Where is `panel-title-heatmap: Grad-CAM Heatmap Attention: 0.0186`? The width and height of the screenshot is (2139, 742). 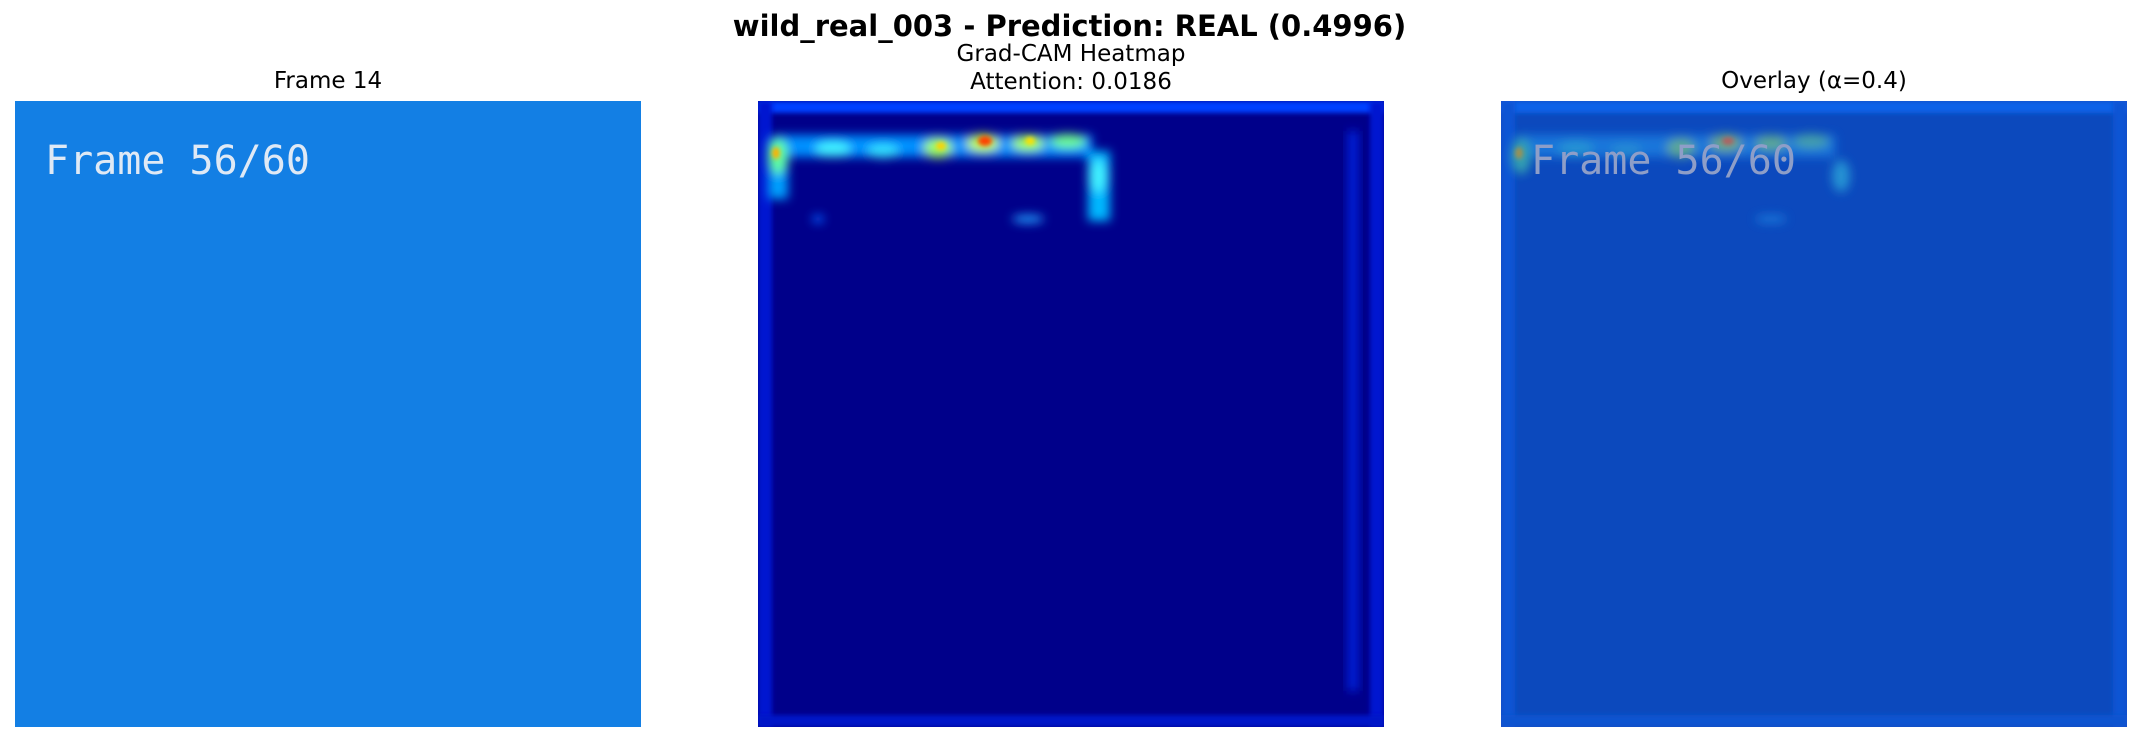
panel-title-heatmap: Grad-CAM Heatmap Attention: 0.0186 is located at coordinates (1071, 68).